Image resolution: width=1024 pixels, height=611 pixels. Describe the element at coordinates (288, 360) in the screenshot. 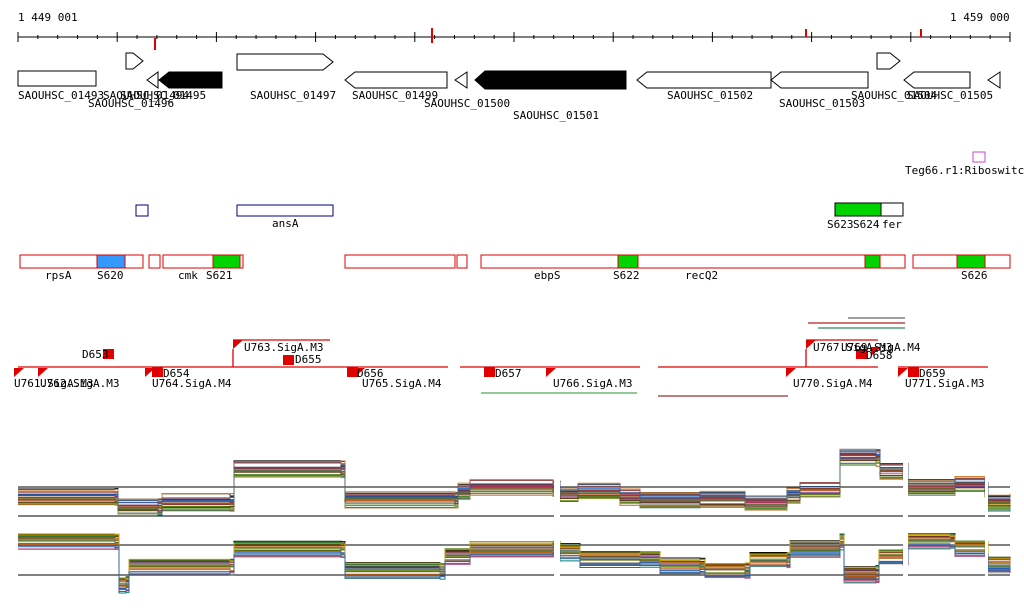

I see `terminator-flag-D655` at that location.